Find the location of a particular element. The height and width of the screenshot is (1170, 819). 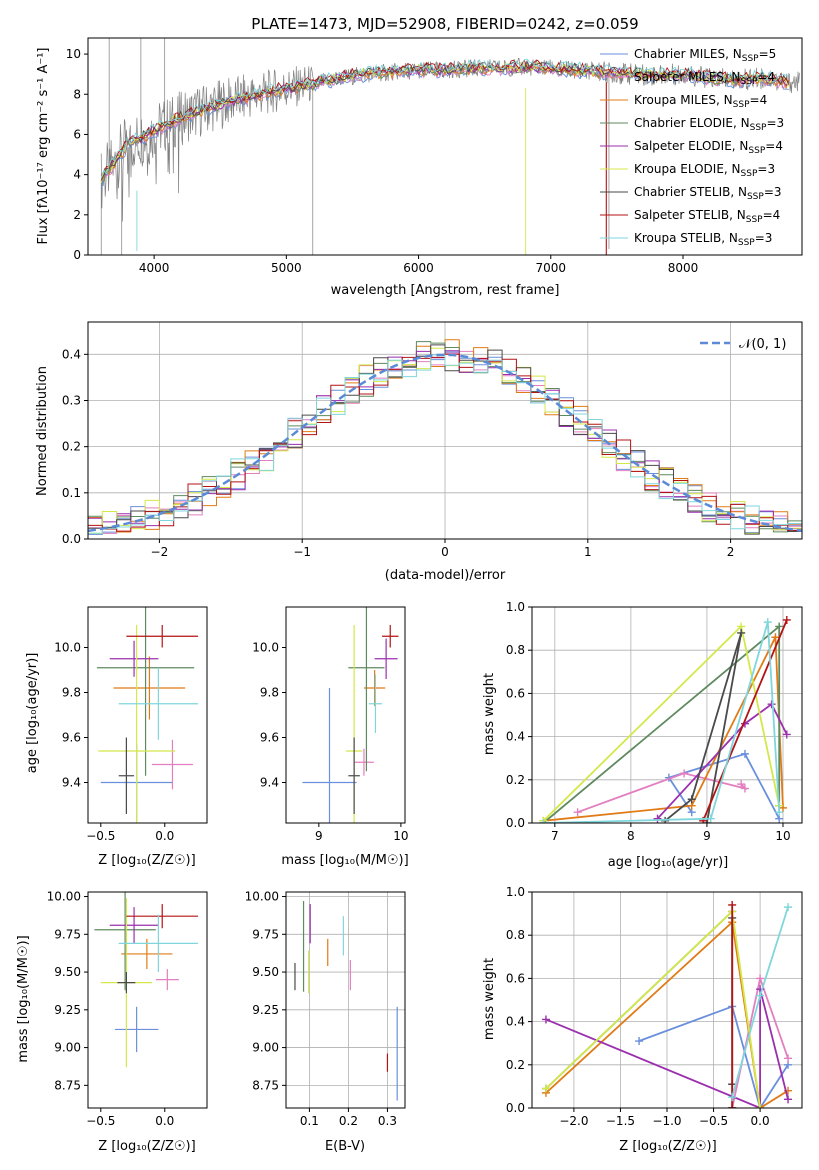

age-z-ylabel: age [log₁₀(age/yr)] is located at coordinates (32, 713).